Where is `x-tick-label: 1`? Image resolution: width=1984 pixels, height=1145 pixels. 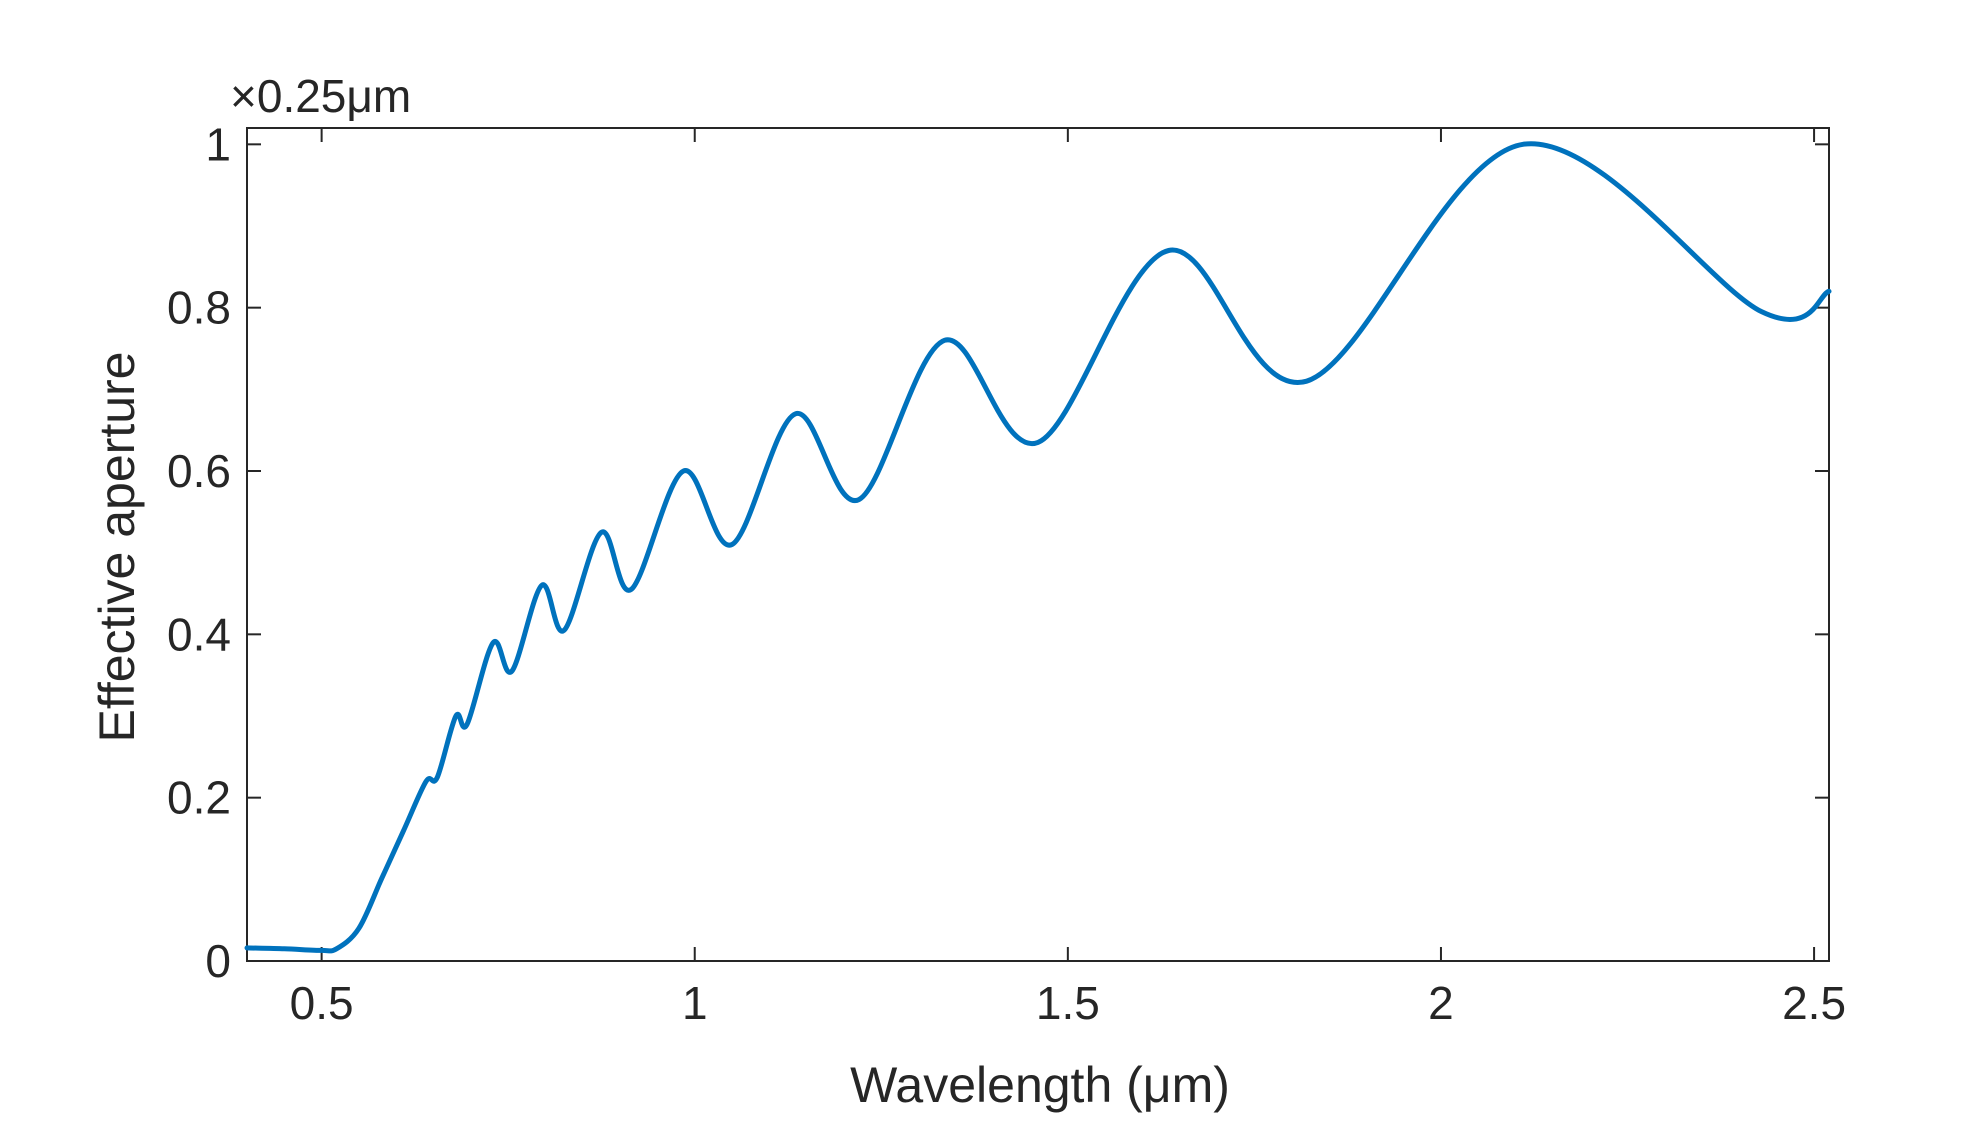 x-tick-label: 1 is located at coordinates (695, 1003).